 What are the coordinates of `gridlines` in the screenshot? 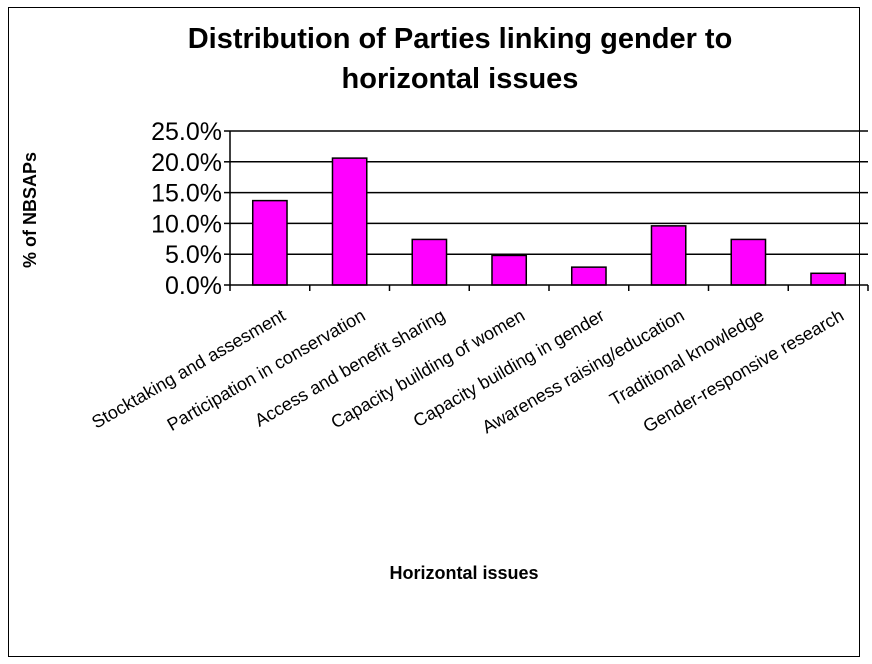 It's located at (549, 192).